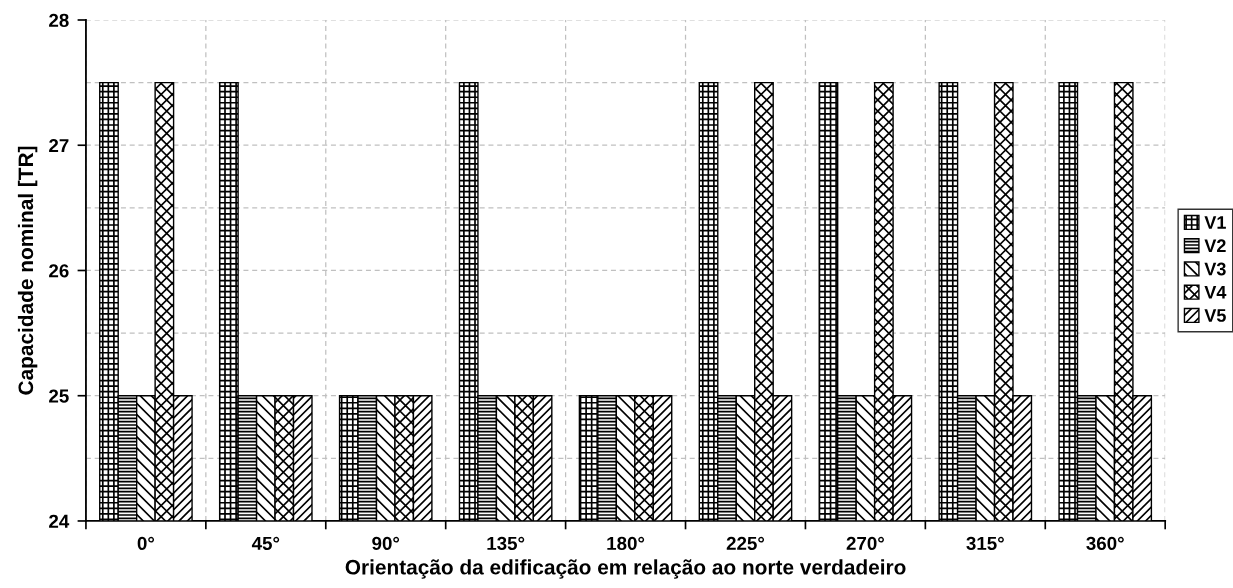  I want to click on x-tick-label: 90°, so click(386, 543).